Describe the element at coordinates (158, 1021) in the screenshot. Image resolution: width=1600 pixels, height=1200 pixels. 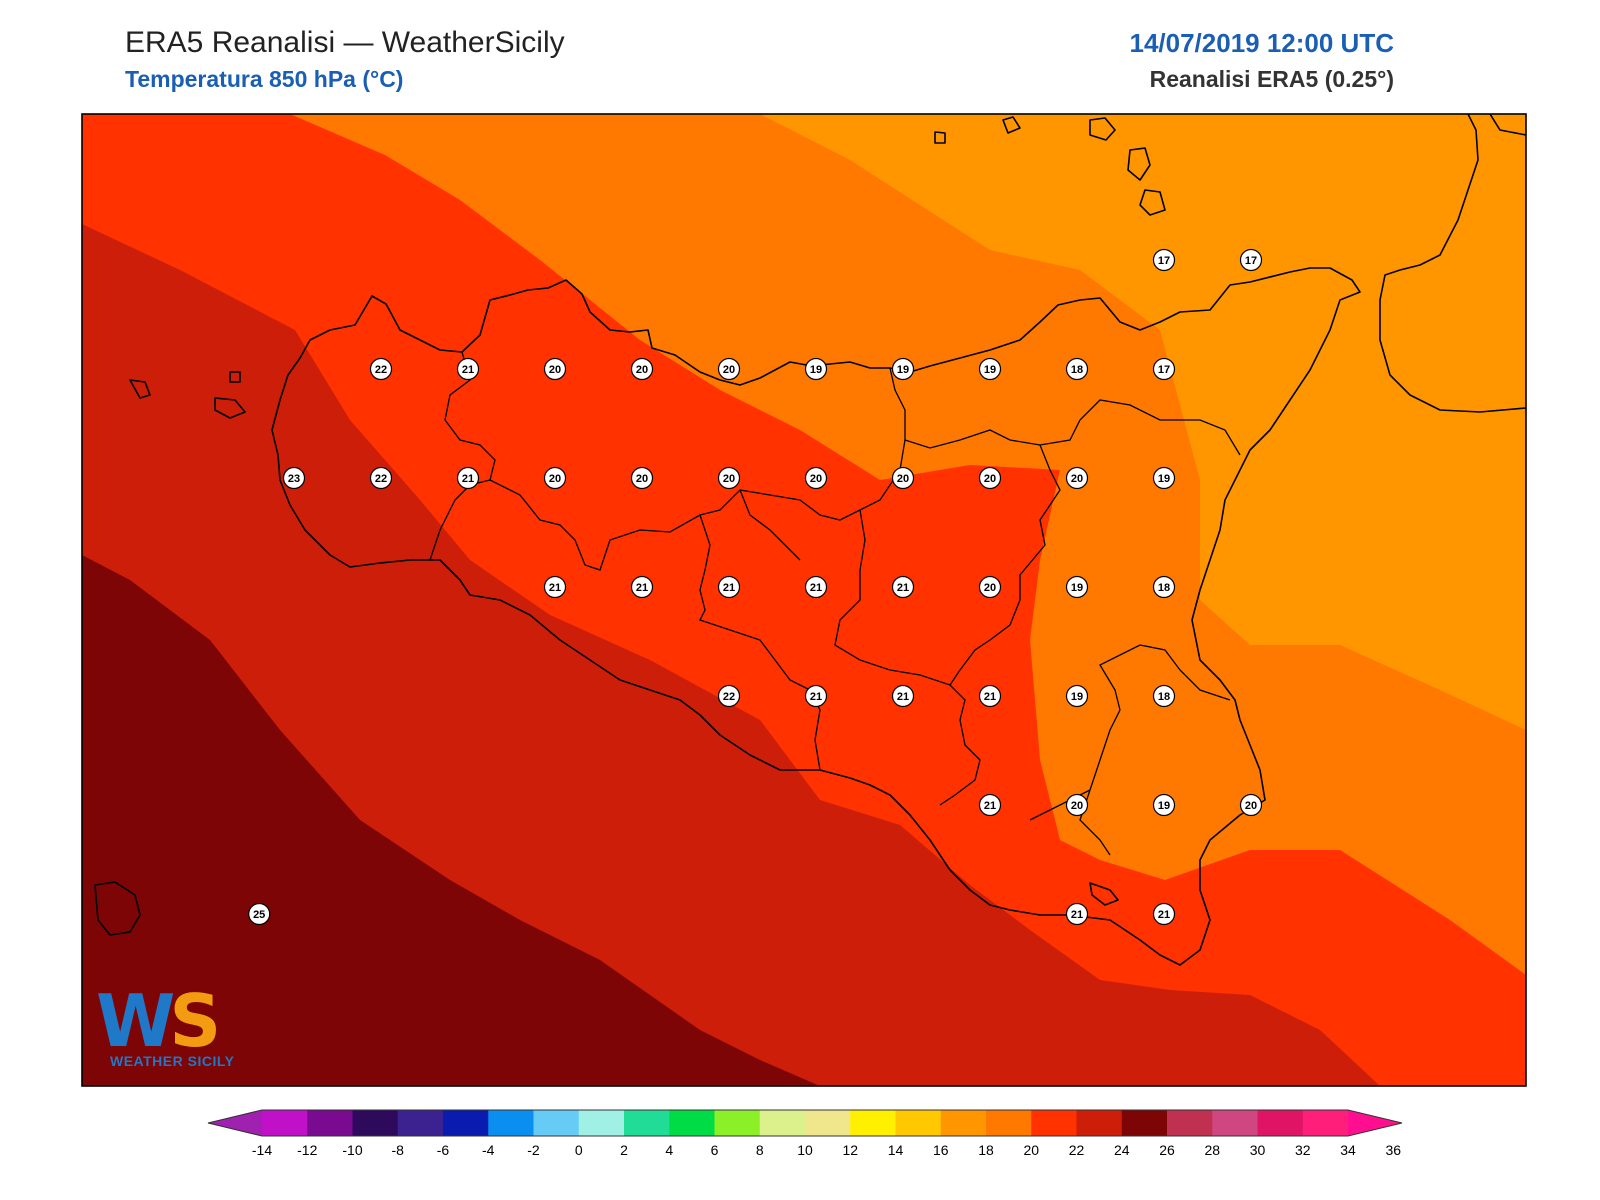
I see `logo-letters: WS` at that location.